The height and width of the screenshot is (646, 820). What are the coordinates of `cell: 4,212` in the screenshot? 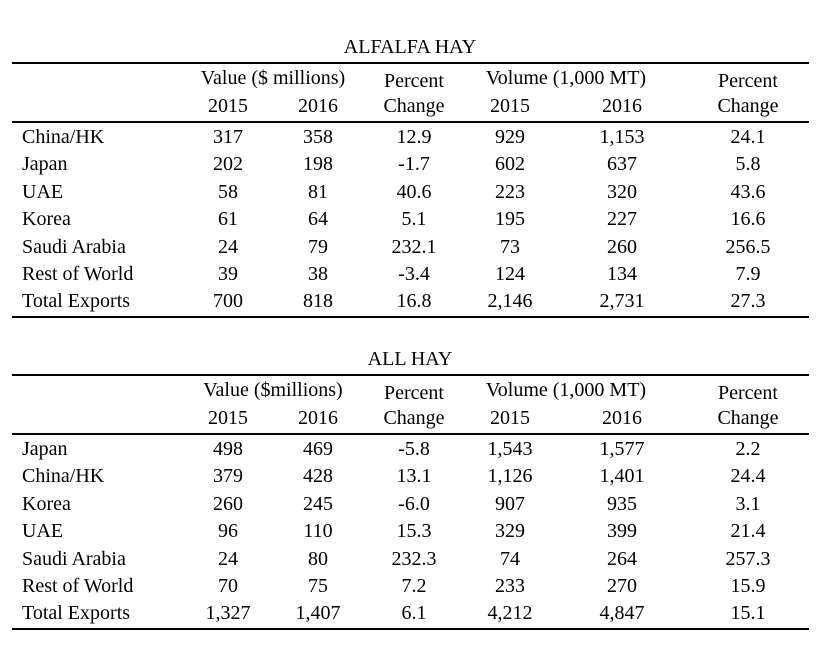 It's located at (510, 613).